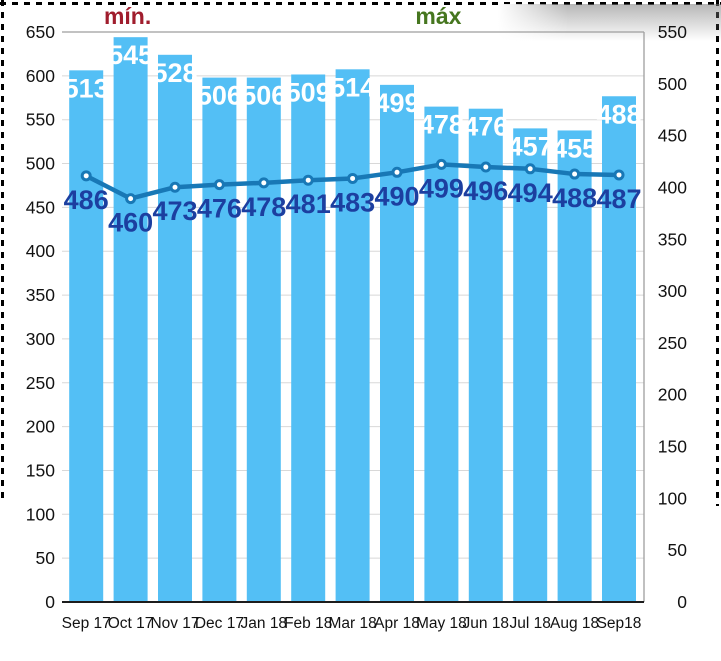 The width and height of the screenshot is (721, 661). What do you see at coordinates (130, 223) in the screenshot?
I see `svg-text: 460` at bounding box center [130, 223].